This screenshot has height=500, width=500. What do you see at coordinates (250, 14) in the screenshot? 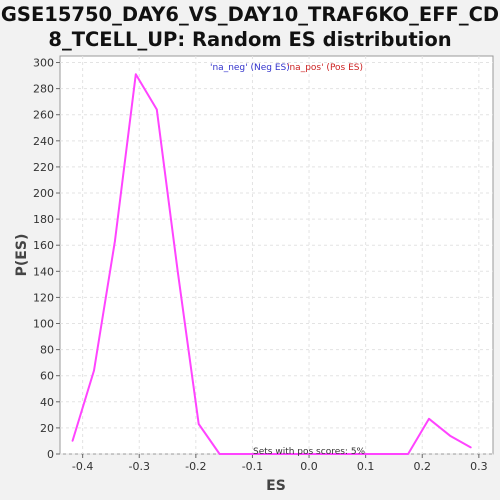
I see `chart-title-line-1: GSE15750_DAY6_VS_DAY10_TRAF6KO_EFF_CD` at bounding box center [250, 14].